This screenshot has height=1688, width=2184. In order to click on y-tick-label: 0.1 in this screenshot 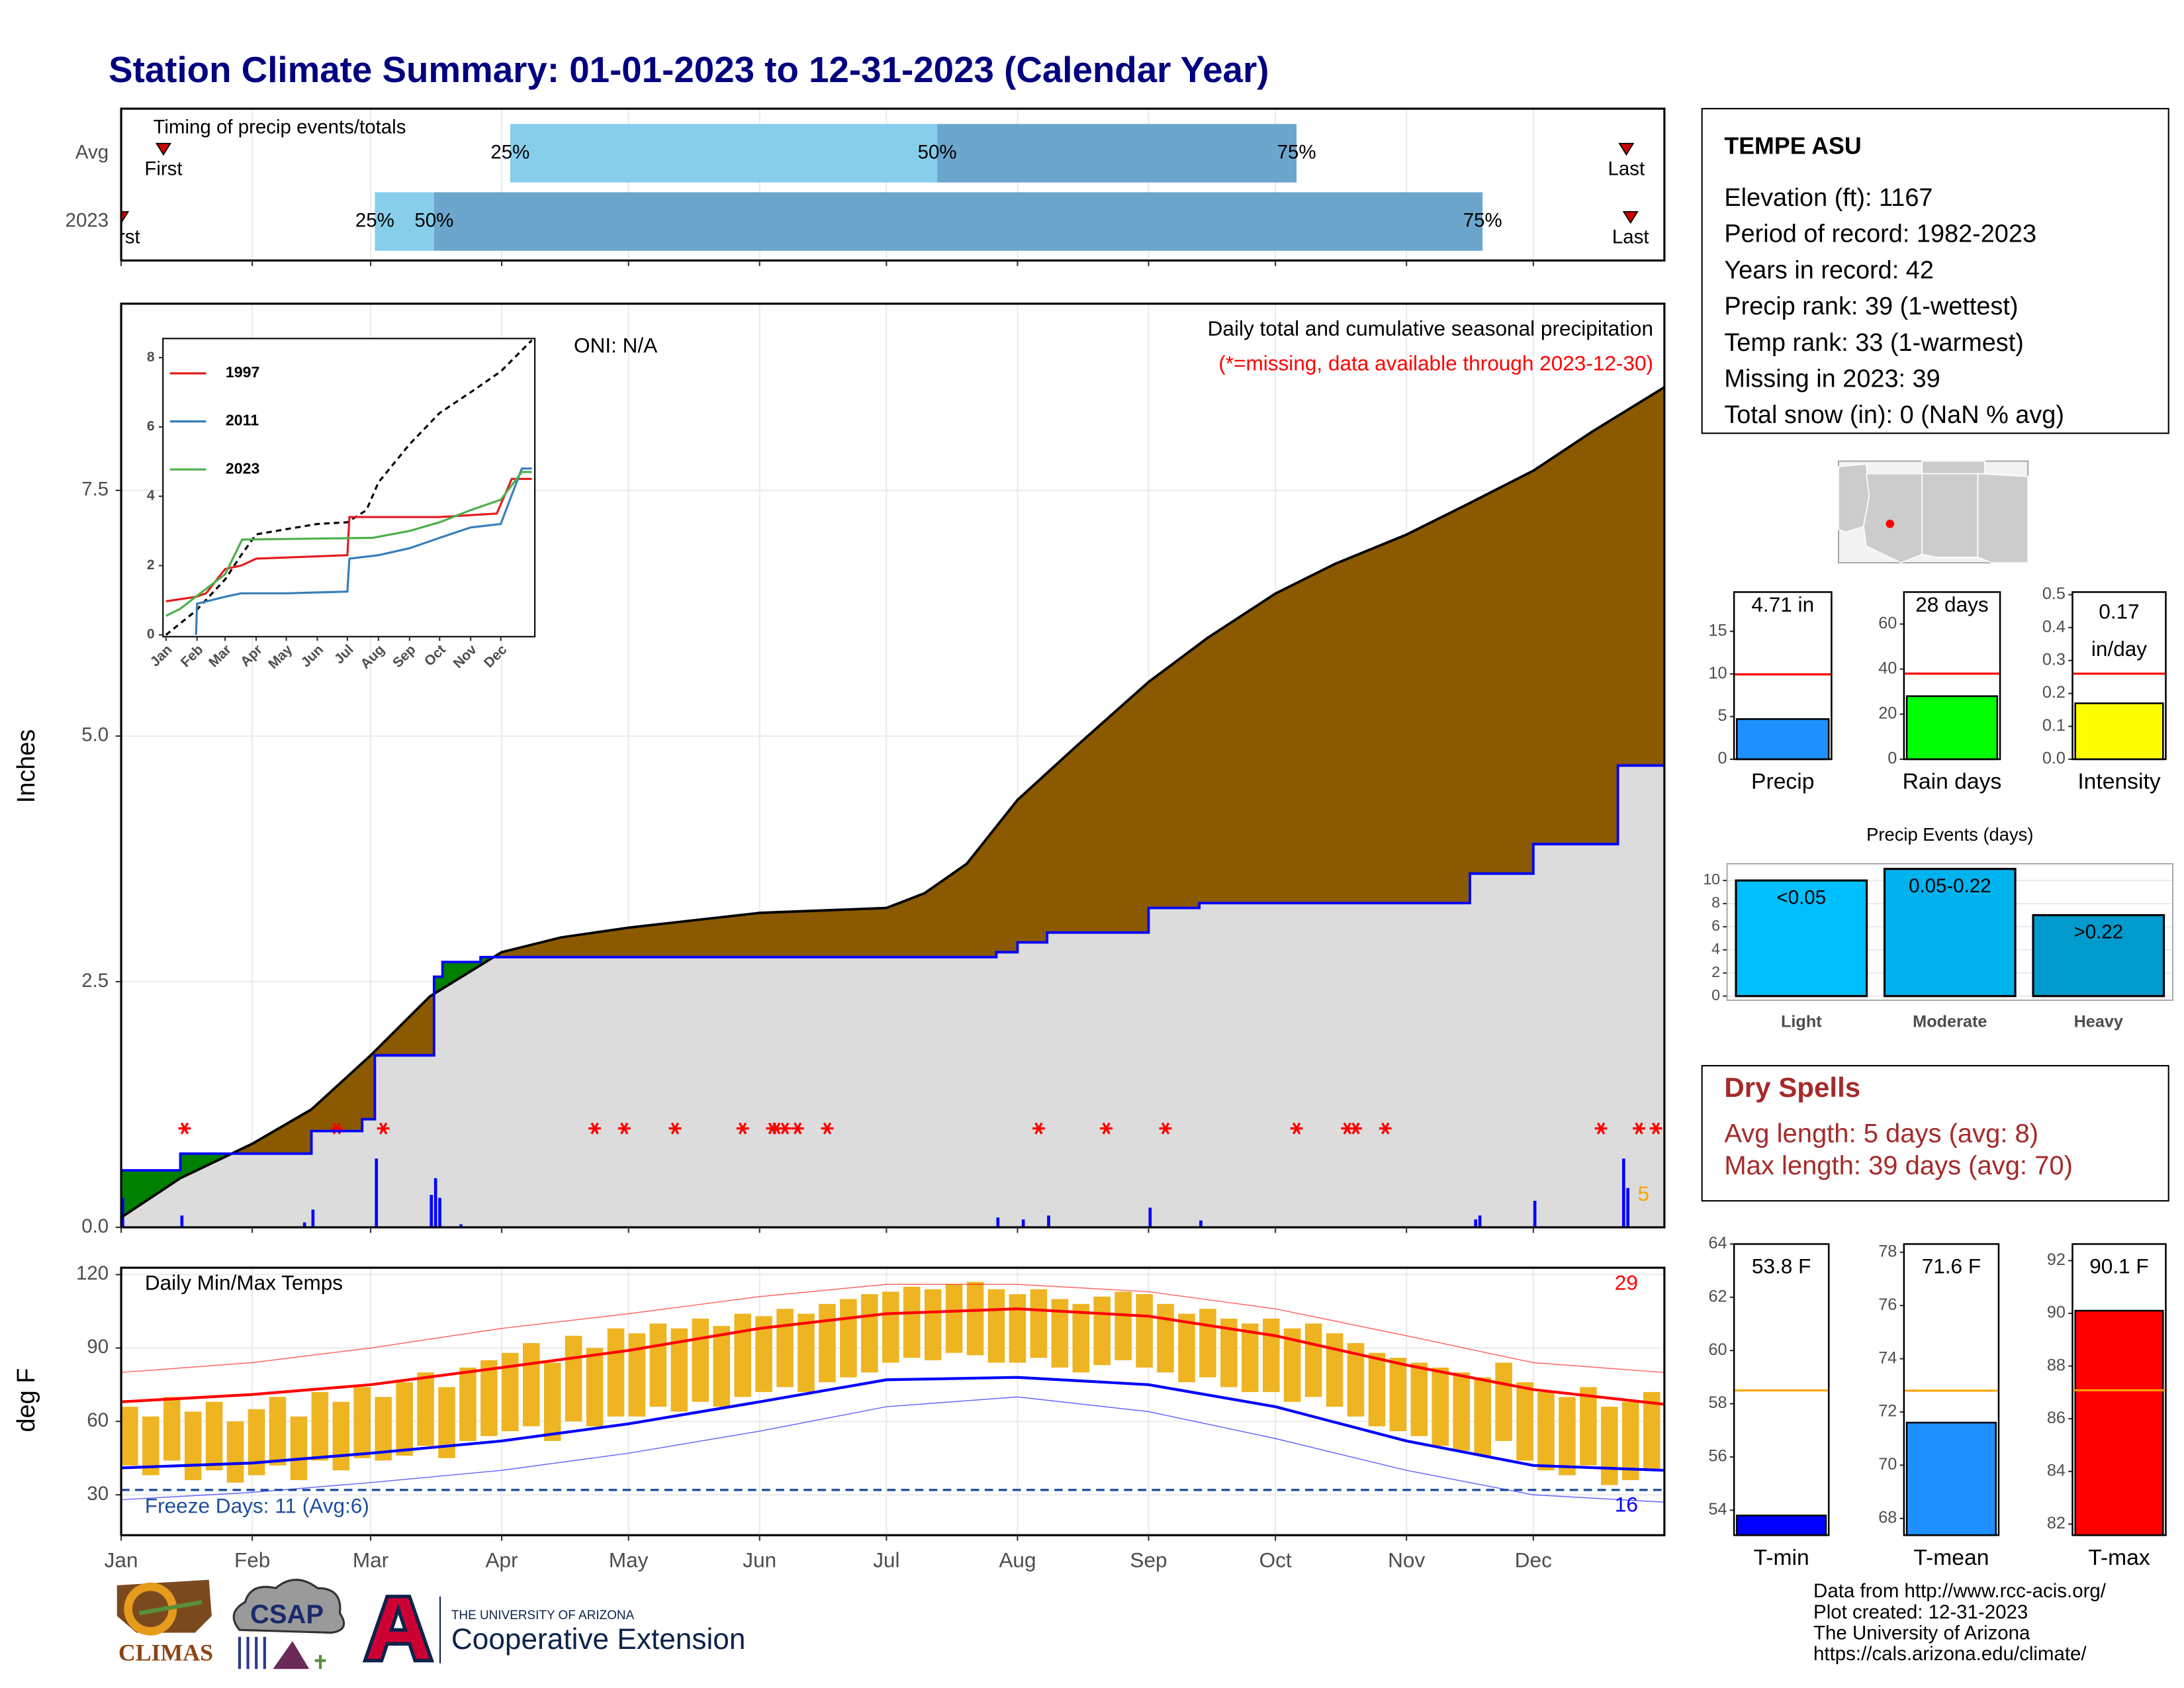, I will do `click(2054, 725)`.